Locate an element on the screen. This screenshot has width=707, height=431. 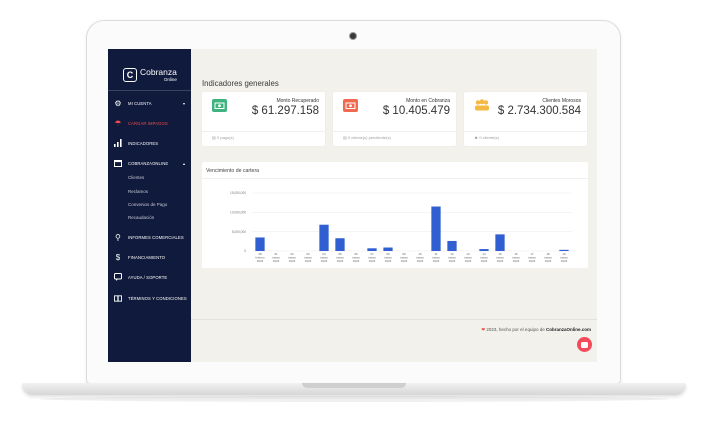
x-tick-label: 17 is located at coordinates (532, 254).